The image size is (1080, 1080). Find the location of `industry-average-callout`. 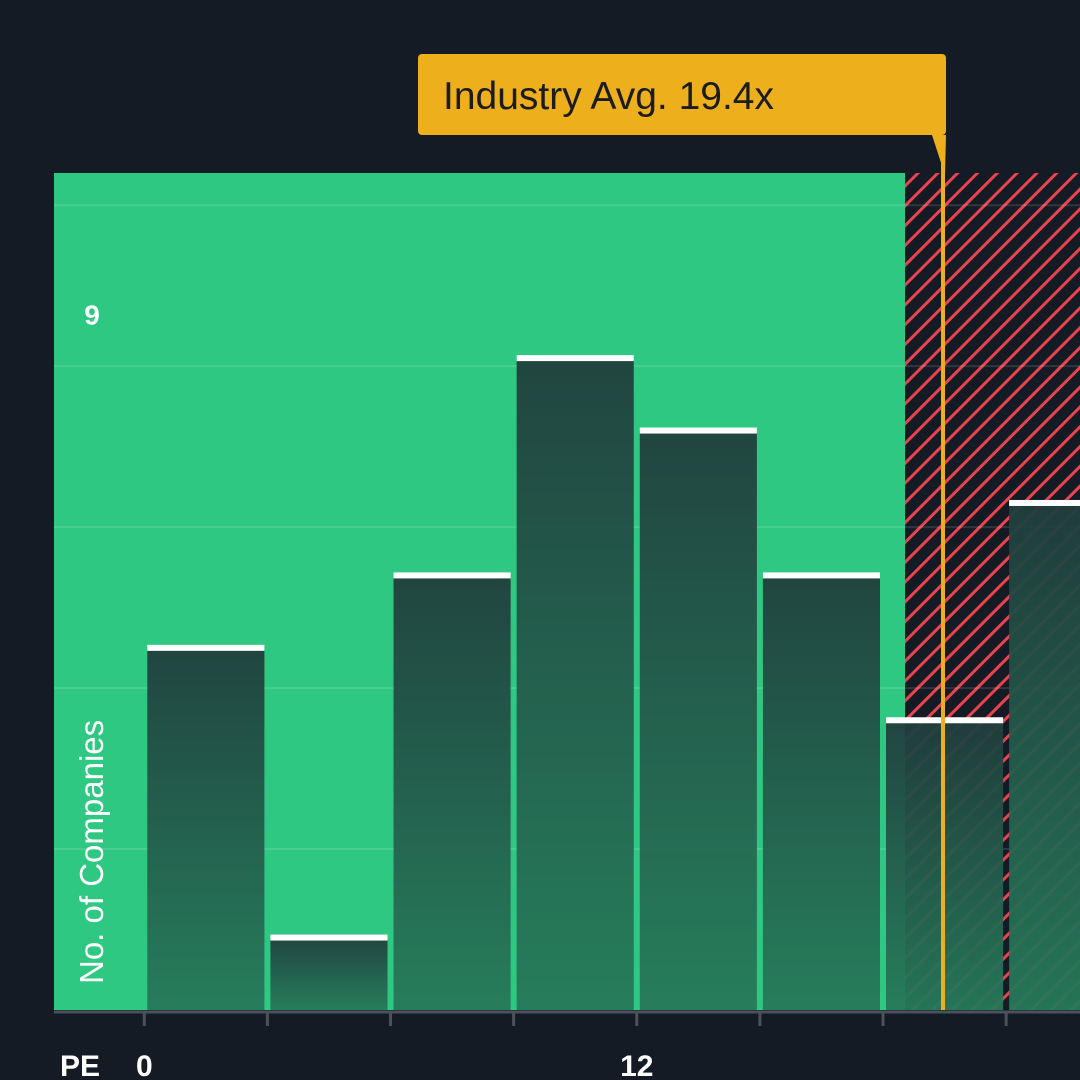

industry-average-callout is located at coordinates (682, 94).